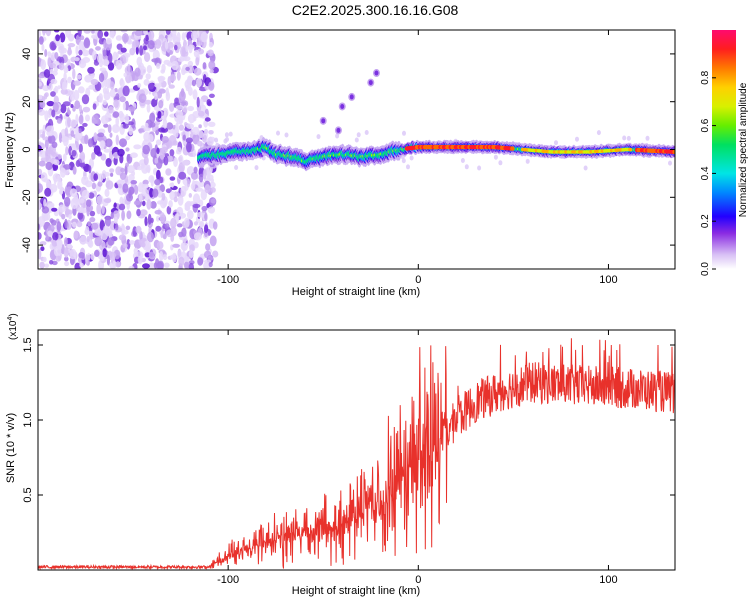 The width and height of the screenshot is (750, 600). I want to click on svg-text: (x104), so click(13, 326).